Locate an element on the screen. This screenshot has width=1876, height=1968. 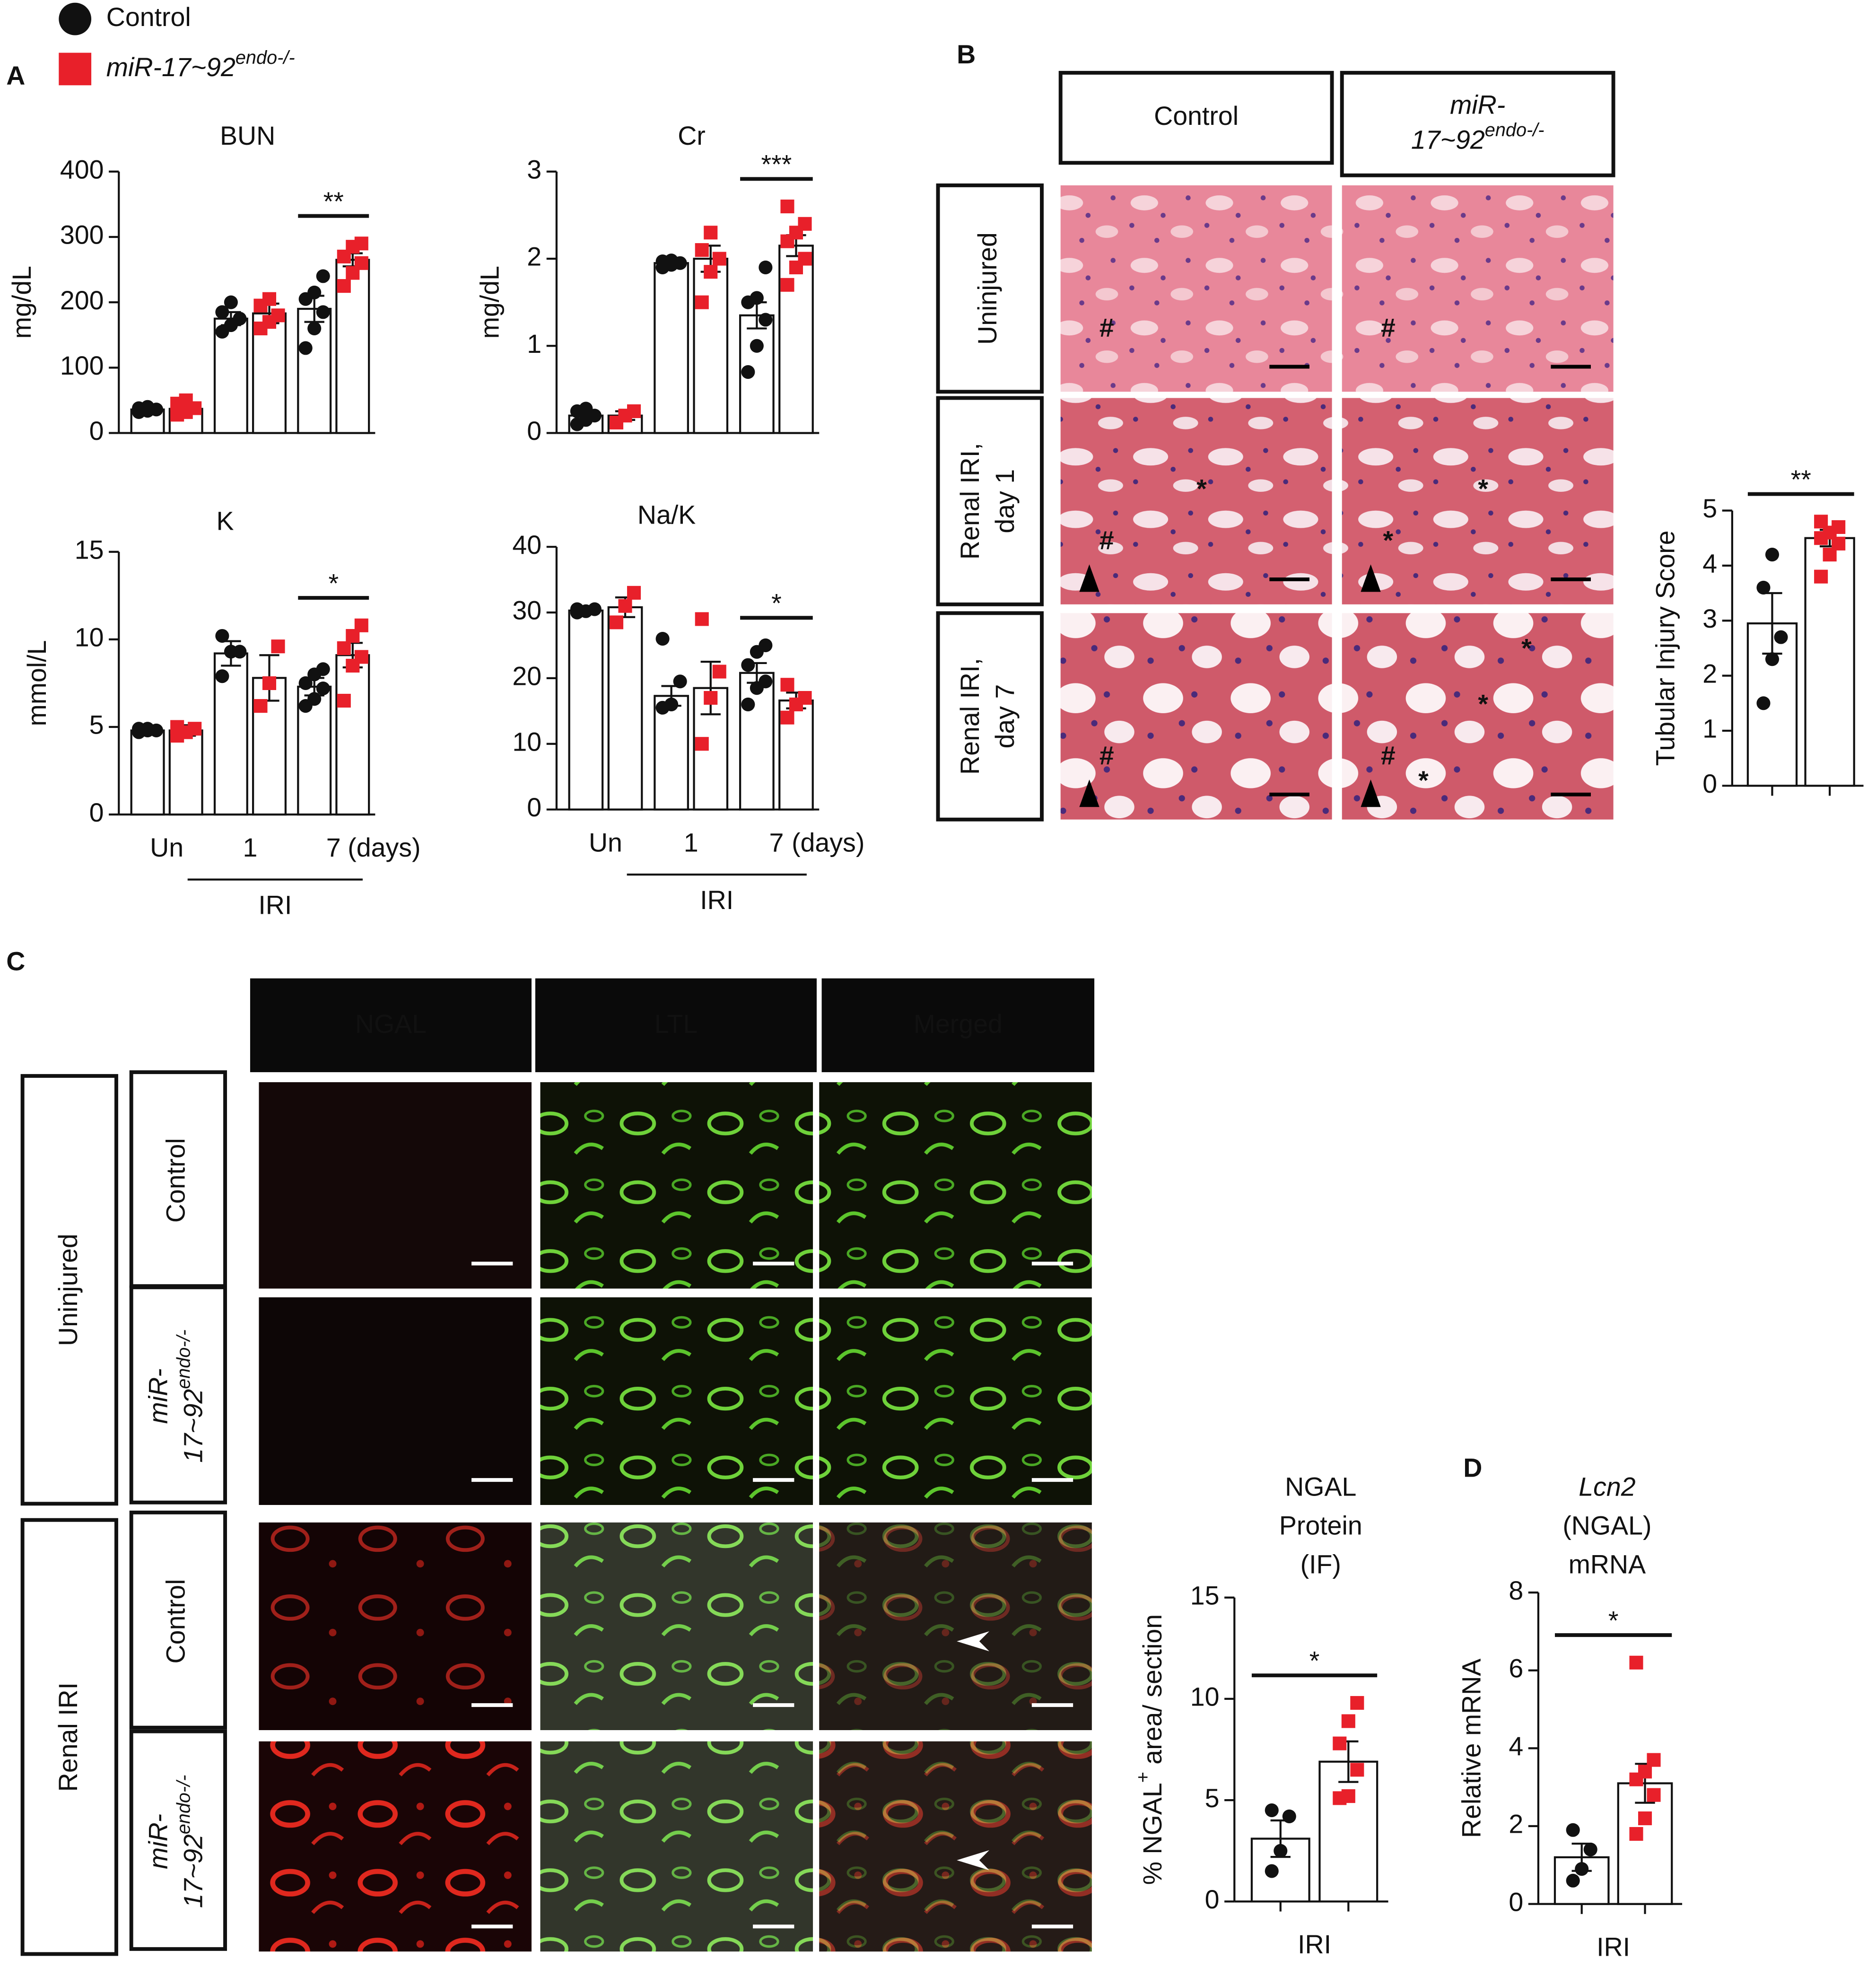
y-axis-label-text: Tubular Injury Score is located at coordinates (1665, 648).